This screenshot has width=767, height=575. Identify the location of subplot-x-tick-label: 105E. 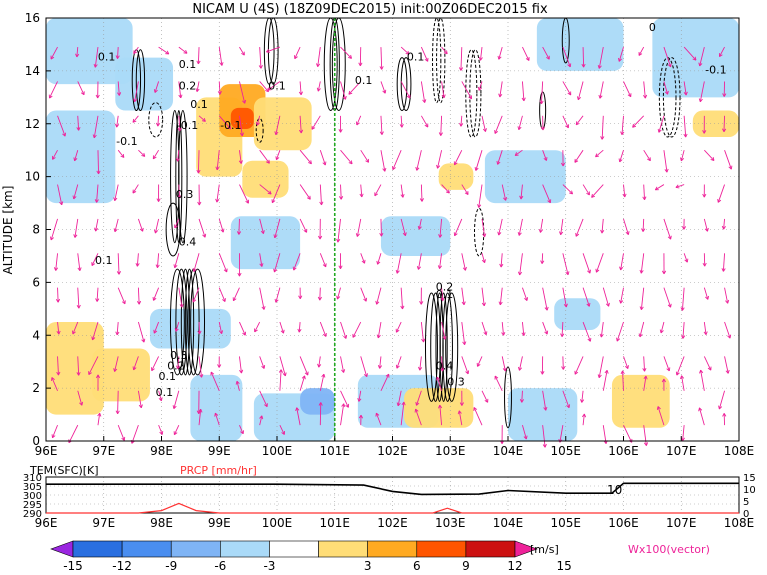
(566, 523).